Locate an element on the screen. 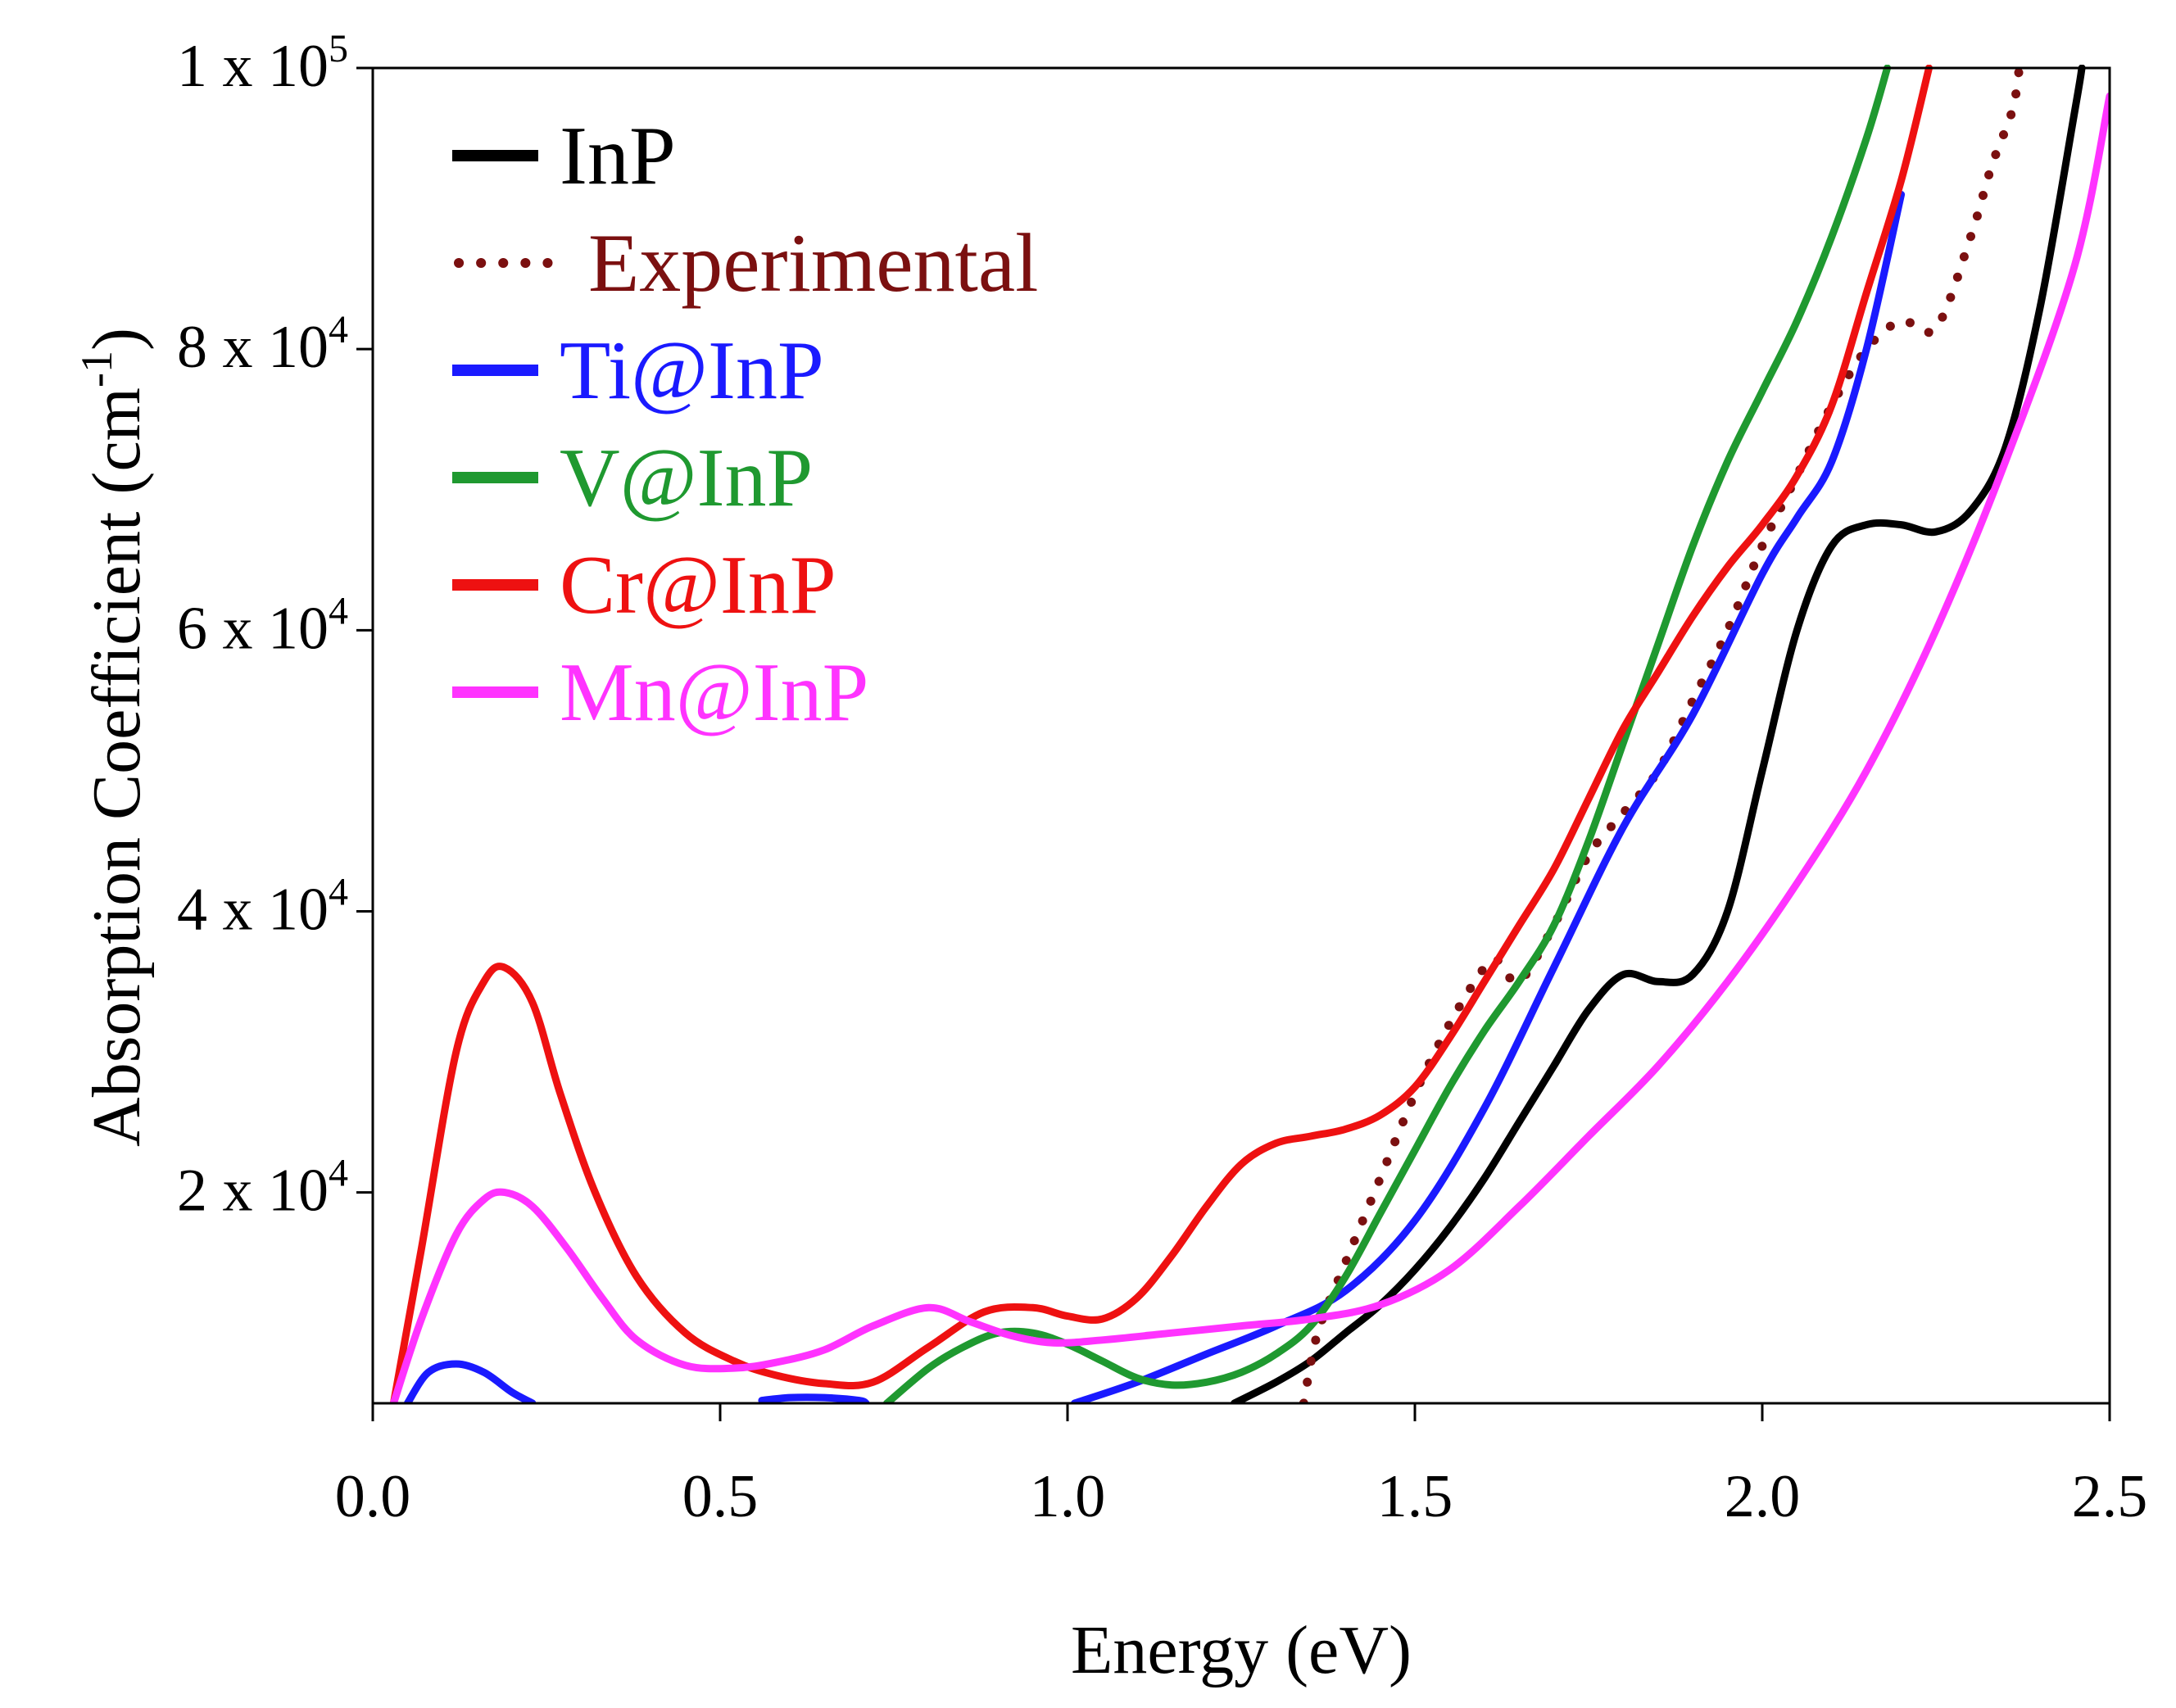  legend-item-ti-at-inp: Ti@InP is located at coordinates (638, 371).